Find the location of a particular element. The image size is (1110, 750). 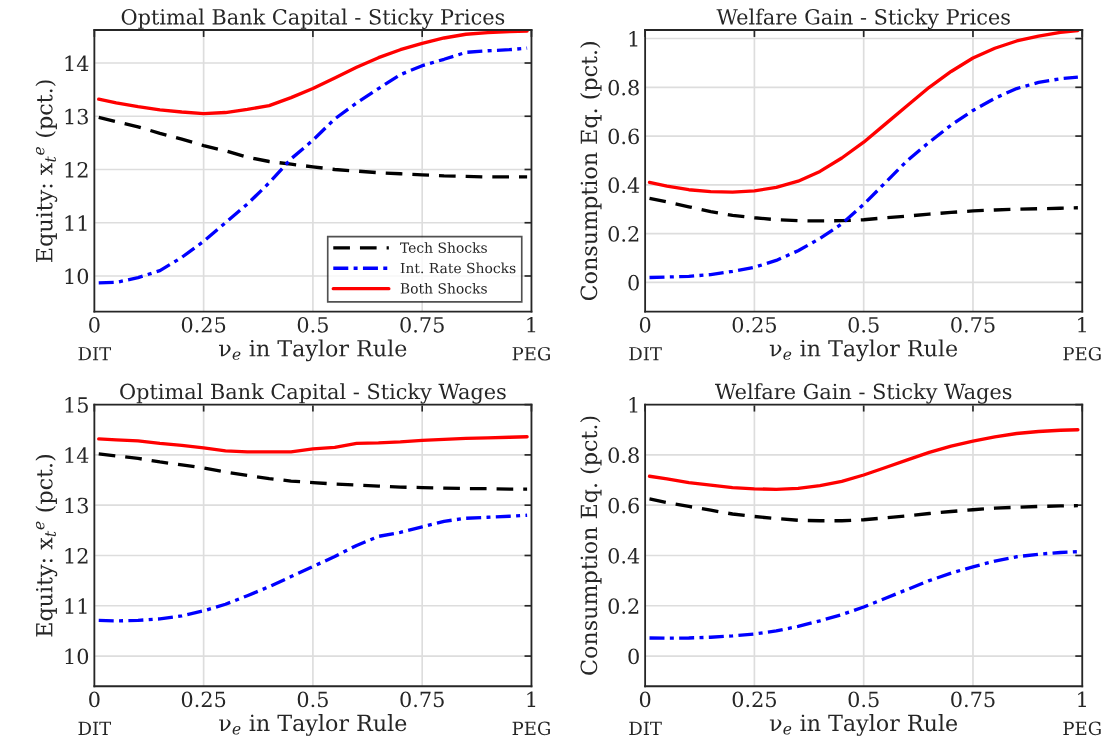

legend-label: Int. Rate Shocks is located at coordinates (458, 268).